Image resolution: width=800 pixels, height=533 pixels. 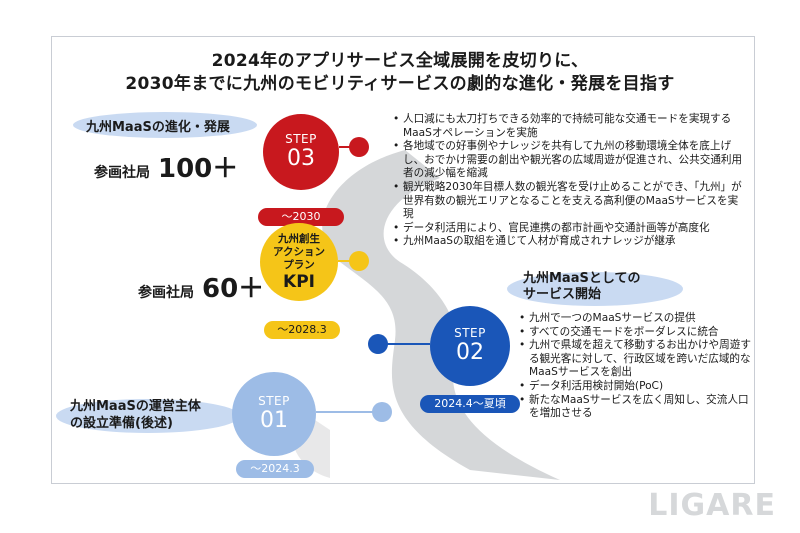 I want to click on kpi-dot, so click(x=359, y=261).